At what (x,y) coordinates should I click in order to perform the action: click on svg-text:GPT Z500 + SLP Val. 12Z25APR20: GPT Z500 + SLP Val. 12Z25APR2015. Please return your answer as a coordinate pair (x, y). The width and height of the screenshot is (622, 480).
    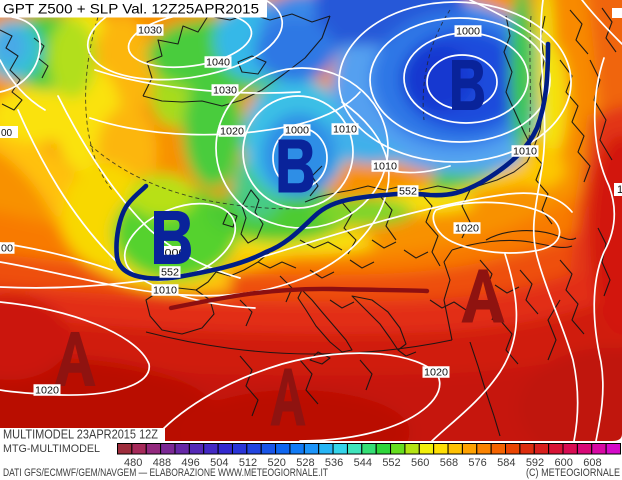
    Looking at the image, I should click on (131, 9).